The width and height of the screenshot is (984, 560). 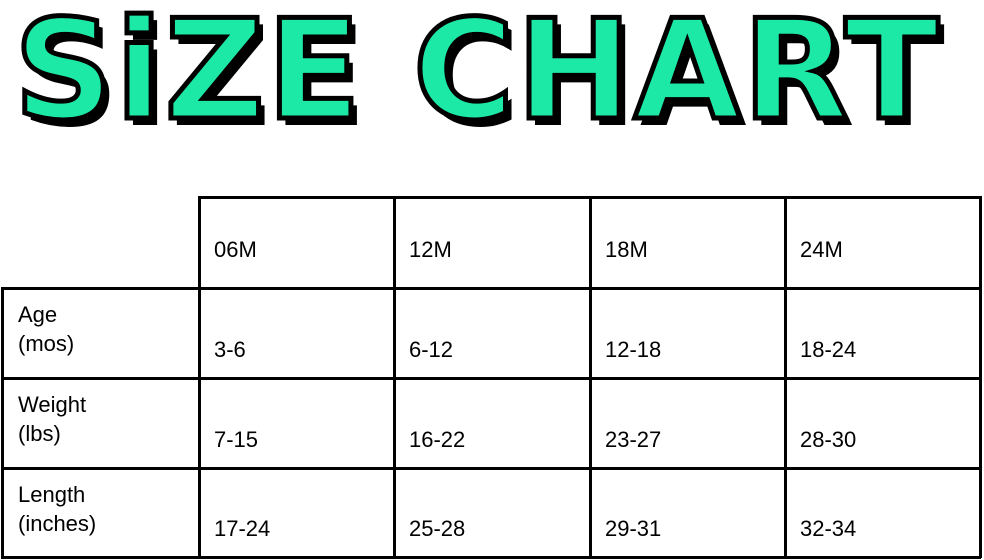 What do you see at coordinates (633, 349) in the screenshot?
I see `table-cell-text: 12-18` at bounding box center [633, 349].